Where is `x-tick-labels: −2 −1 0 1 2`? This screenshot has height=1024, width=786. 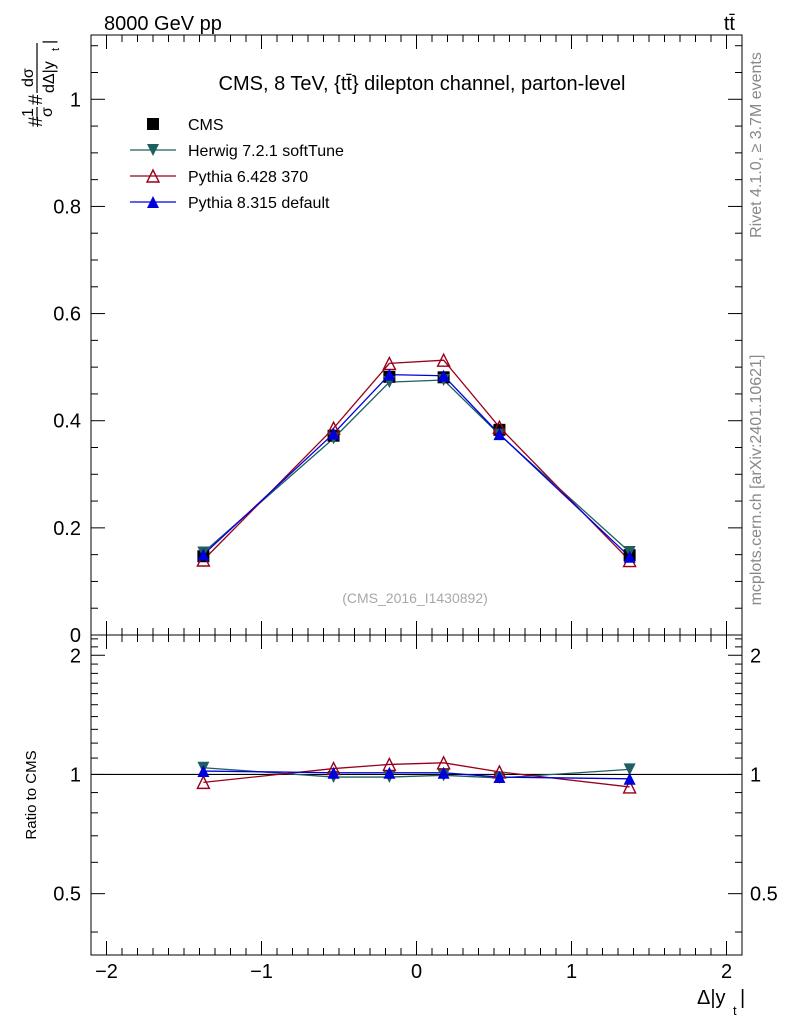
x-tick-labels: −2 −1 0 1 2 is located at coordinates (413, 972).